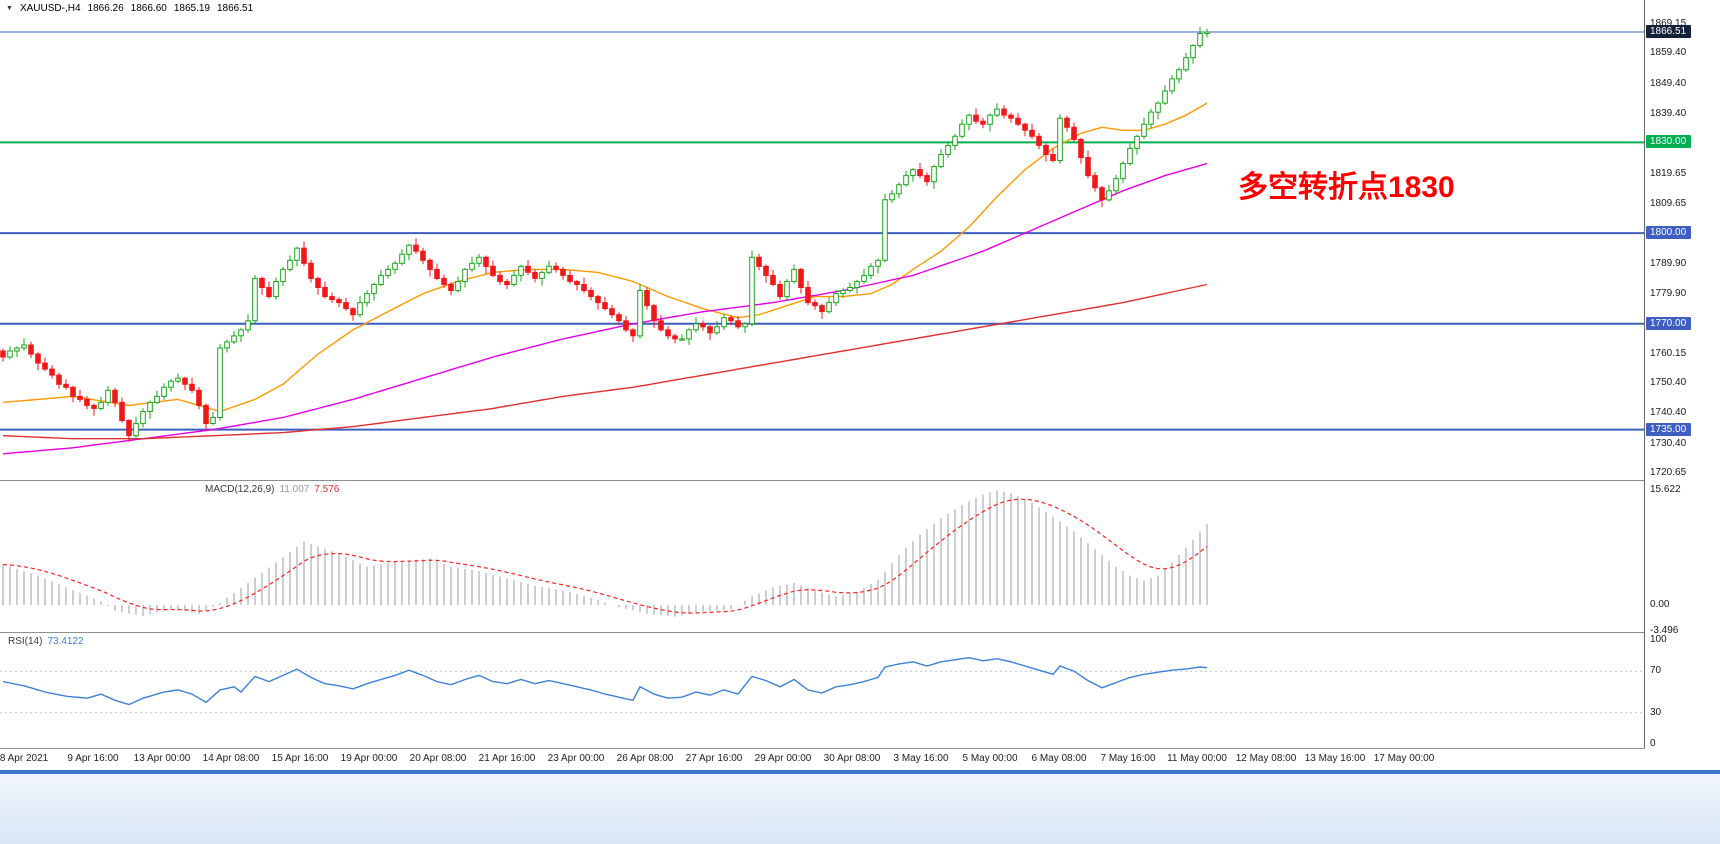 This screenshot has width=1720, height=844. I want to click on rsi-tick-label: 70, so click(1656, 671).